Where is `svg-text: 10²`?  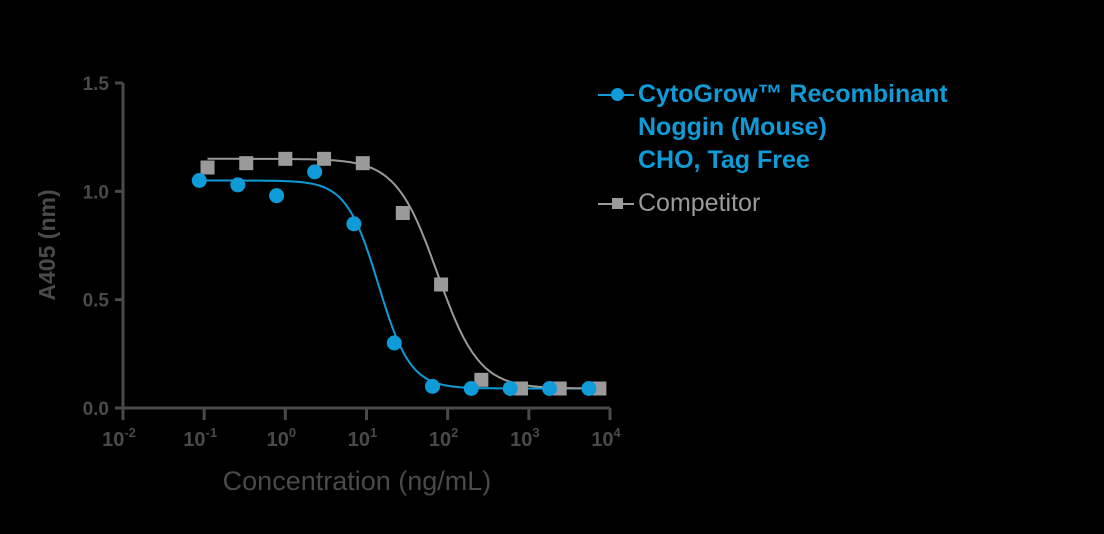 svg-text: 10² is located at coordinates (443, 438).